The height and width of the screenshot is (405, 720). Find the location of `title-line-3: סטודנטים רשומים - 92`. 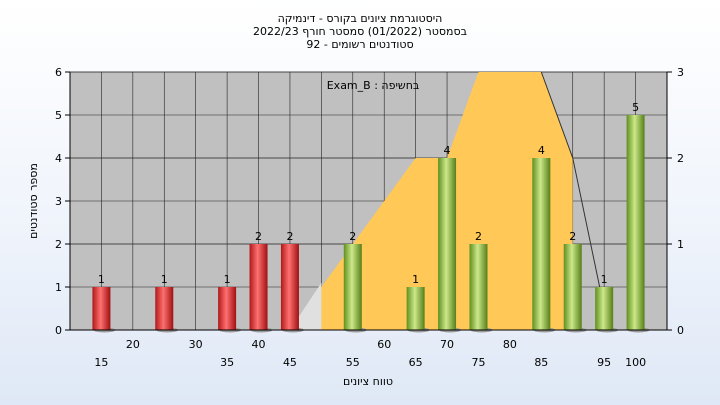

title-line-3: סטודנטים רשומים - 92 is located at coordinates (359, 44).